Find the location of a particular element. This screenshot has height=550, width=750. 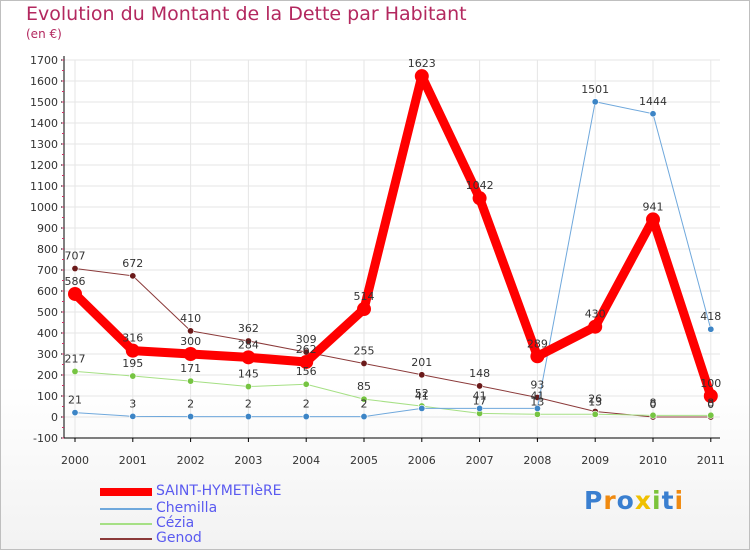

data-label: 418 is located at coordinates (710, 316).